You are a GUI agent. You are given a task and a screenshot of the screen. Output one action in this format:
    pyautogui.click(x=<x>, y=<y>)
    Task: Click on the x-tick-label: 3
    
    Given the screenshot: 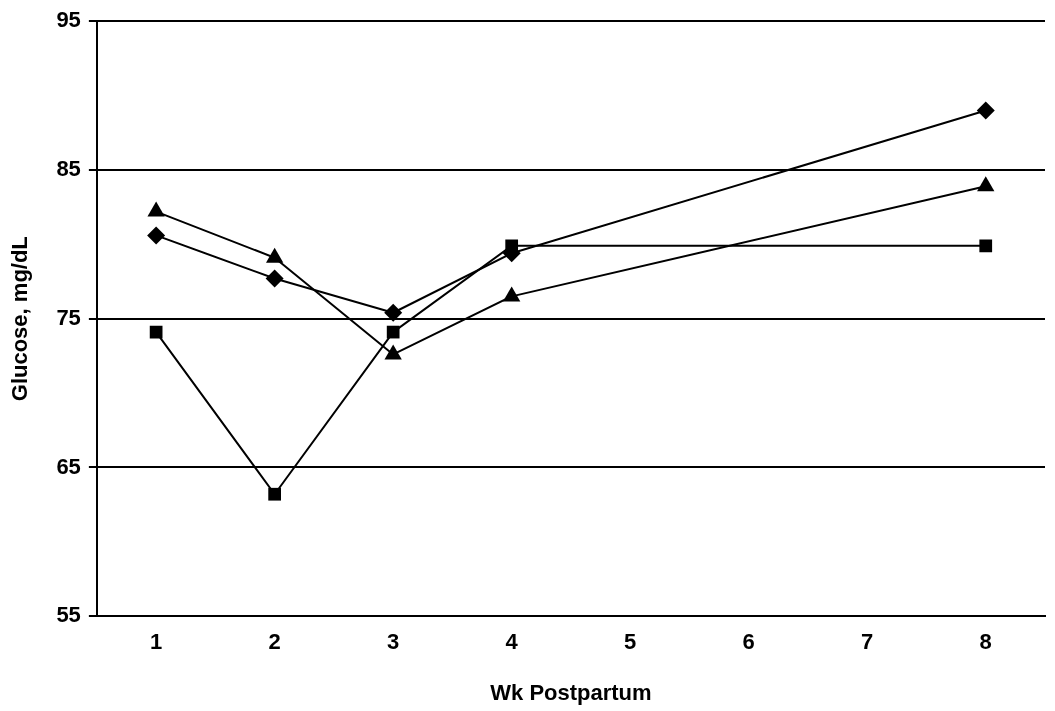 What is the action you would take?
    pyautogui.click(x=393, y=642)
    